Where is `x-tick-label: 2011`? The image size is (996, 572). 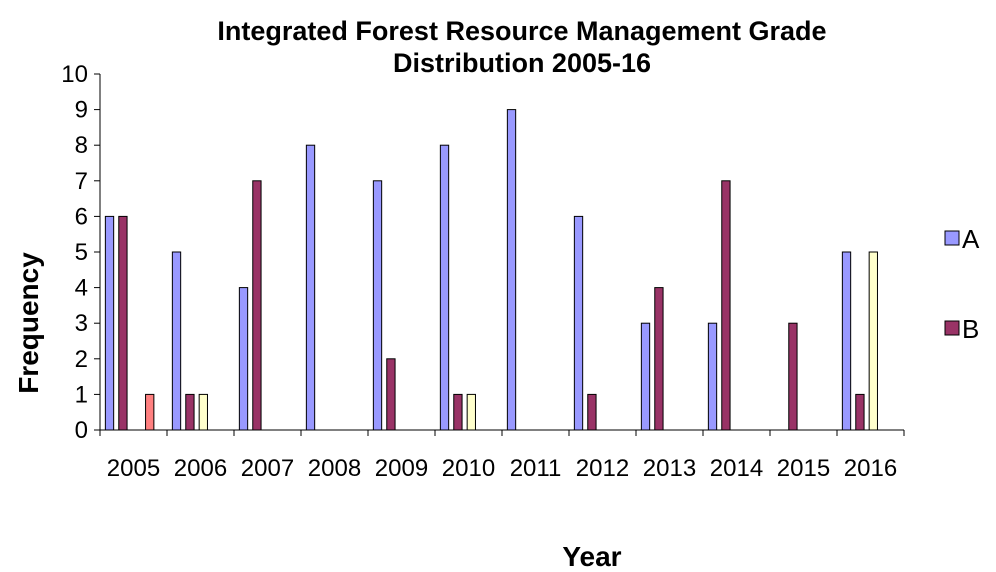 x-tick-label: 2011 is located at coordinates (536, 468).